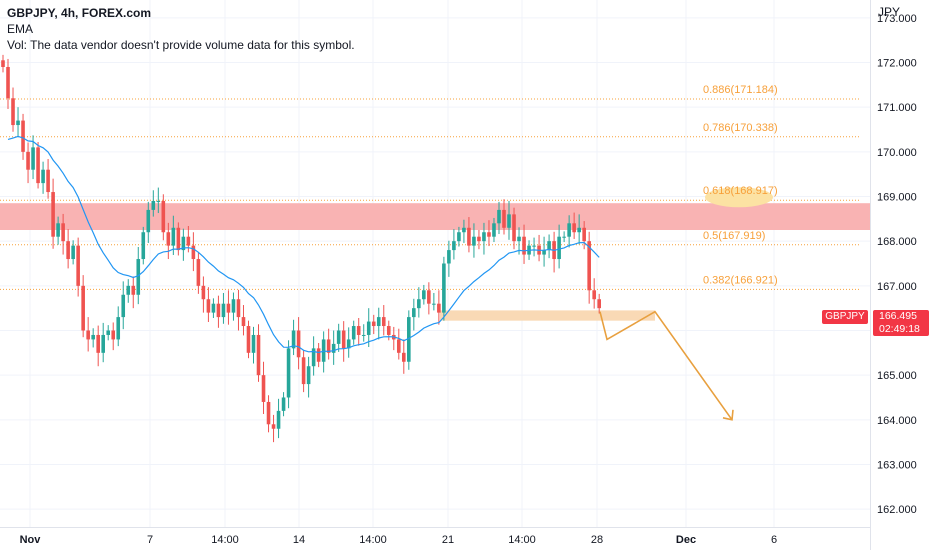 This screenshot has height=550, width=932. I want to click on y-tick-label: 169.000, so click(897, 198).